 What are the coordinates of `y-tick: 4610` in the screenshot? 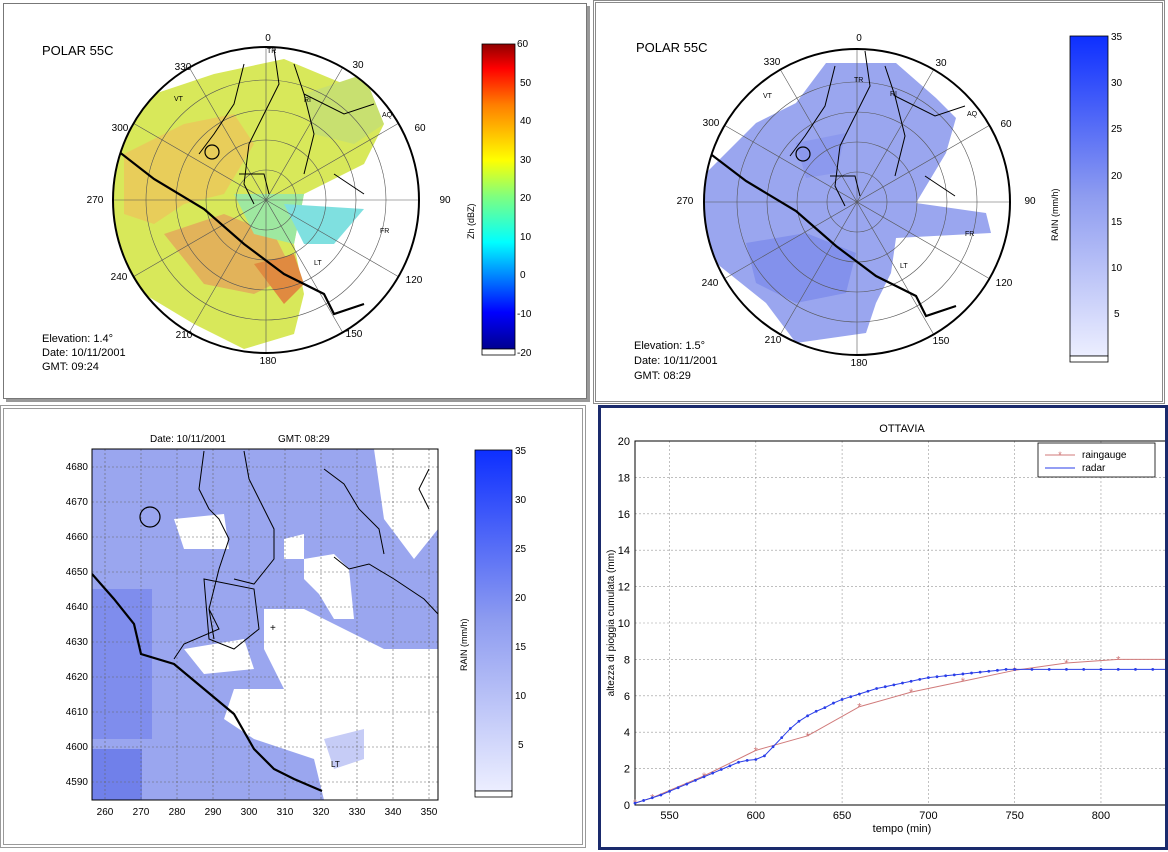 It's located at (77, 712).